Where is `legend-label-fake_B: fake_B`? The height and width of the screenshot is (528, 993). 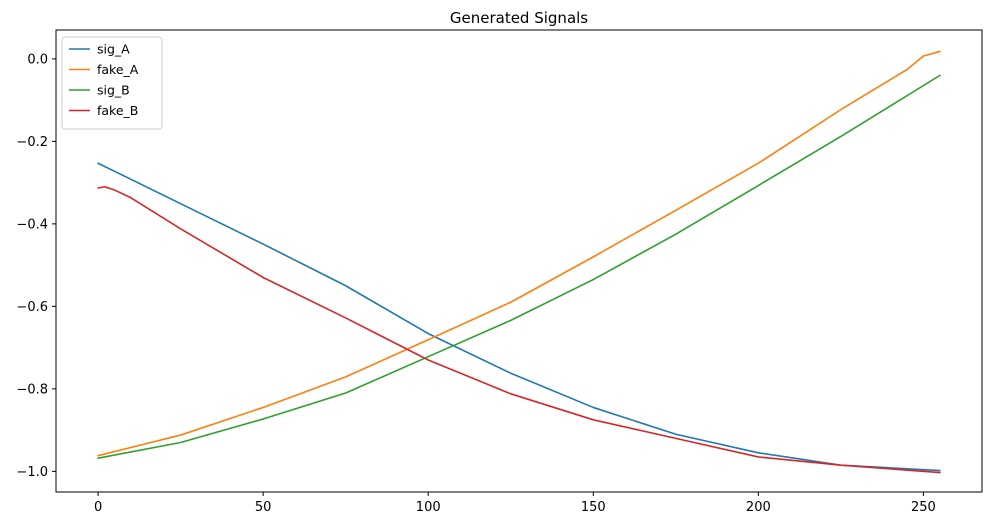
legend-label-fake_B: fake_B is located at coordinates (117, 110).